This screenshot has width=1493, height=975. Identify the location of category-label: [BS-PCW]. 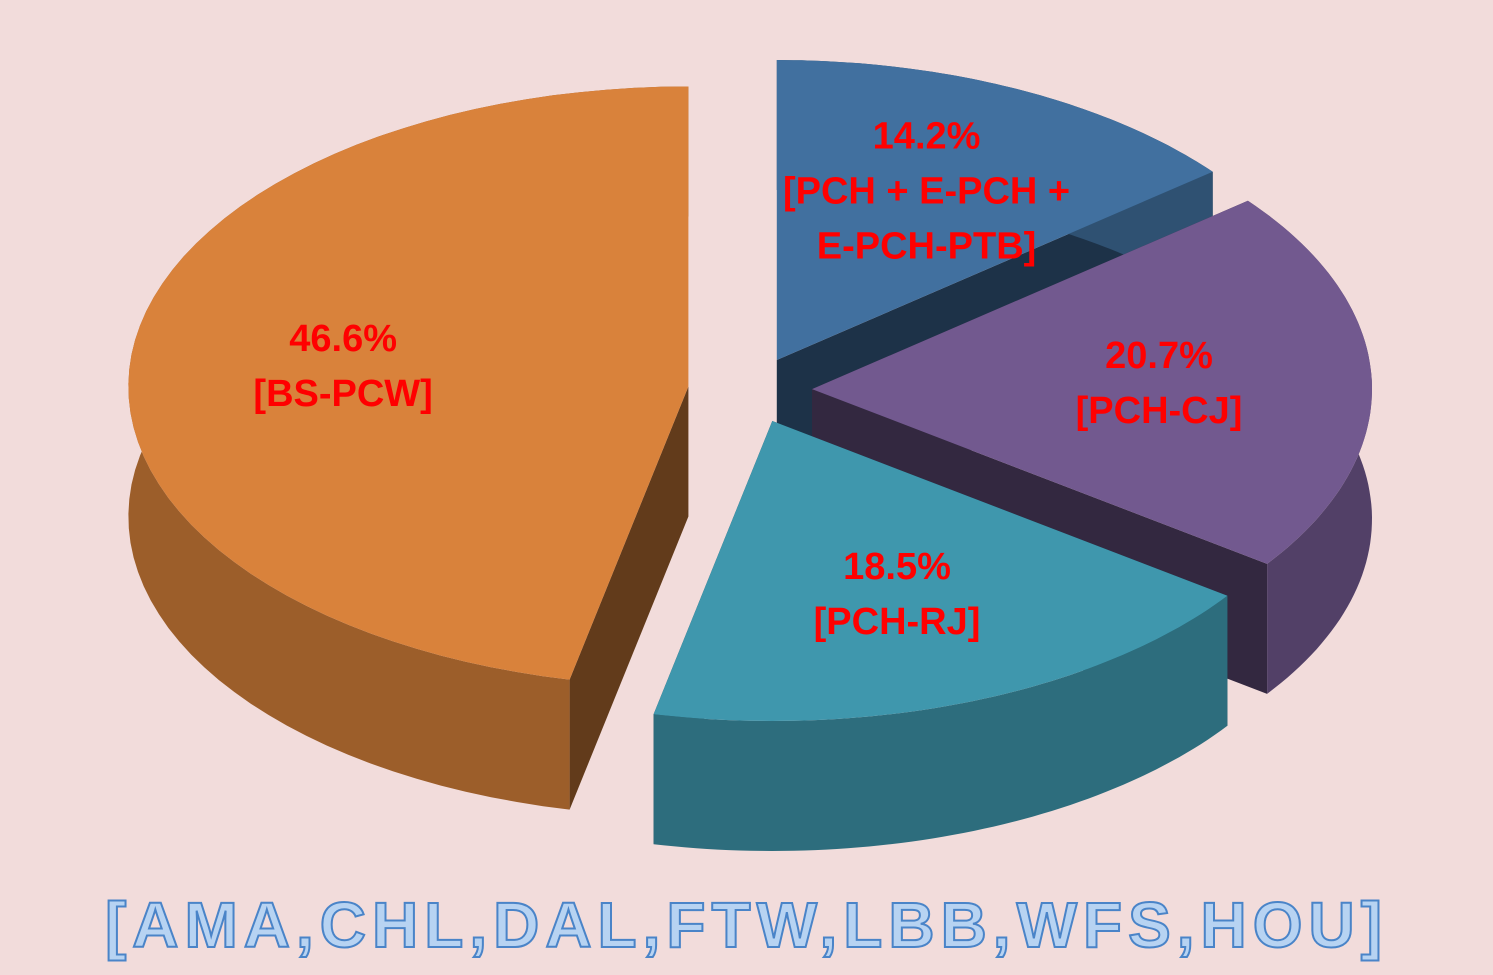
(343, 393).